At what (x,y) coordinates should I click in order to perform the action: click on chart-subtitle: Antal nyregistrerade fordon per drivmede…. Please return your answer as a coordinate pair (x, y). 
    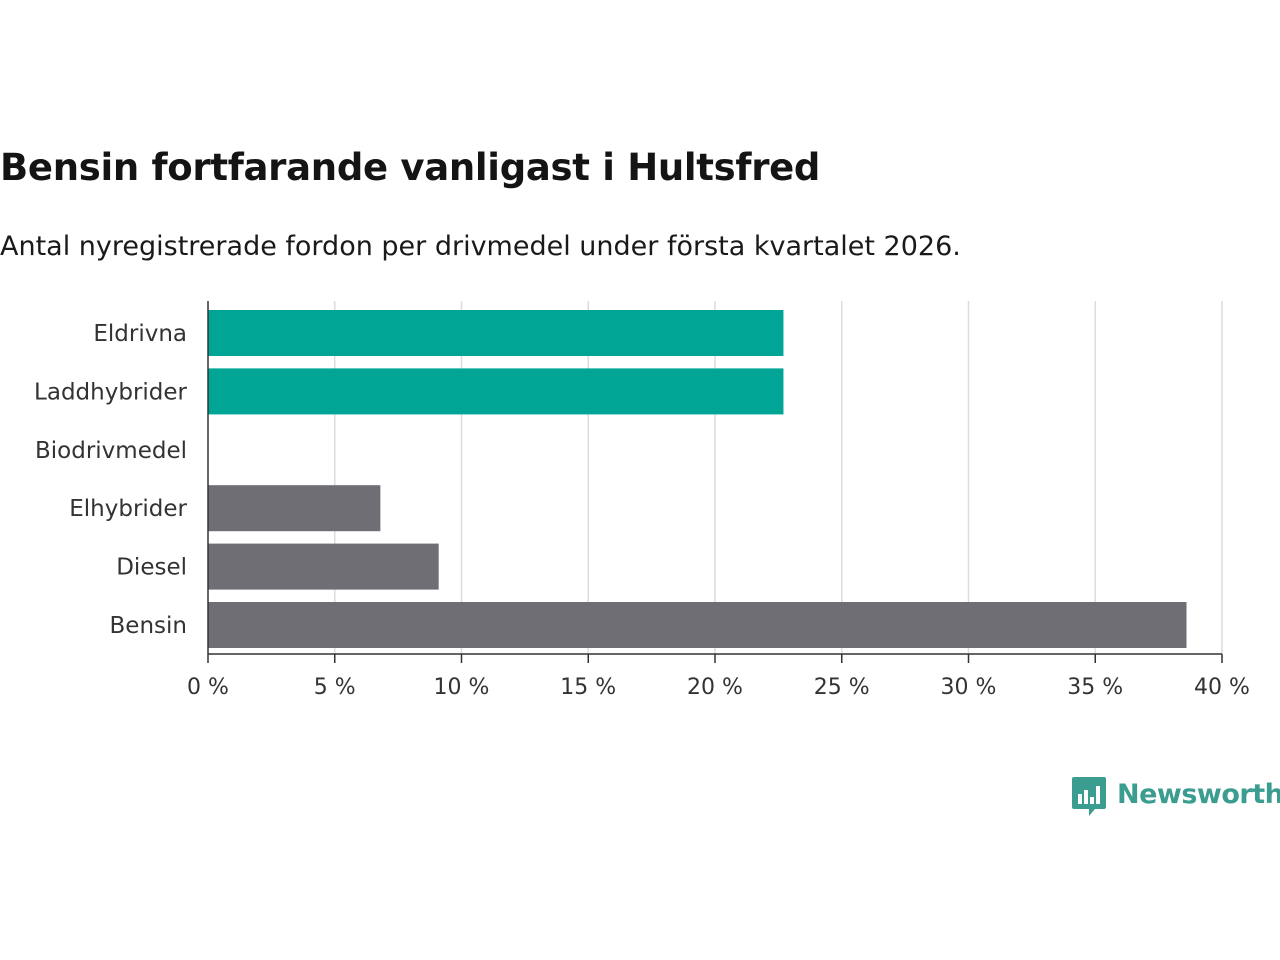
    Looking at the image, I should click on (480, 246).